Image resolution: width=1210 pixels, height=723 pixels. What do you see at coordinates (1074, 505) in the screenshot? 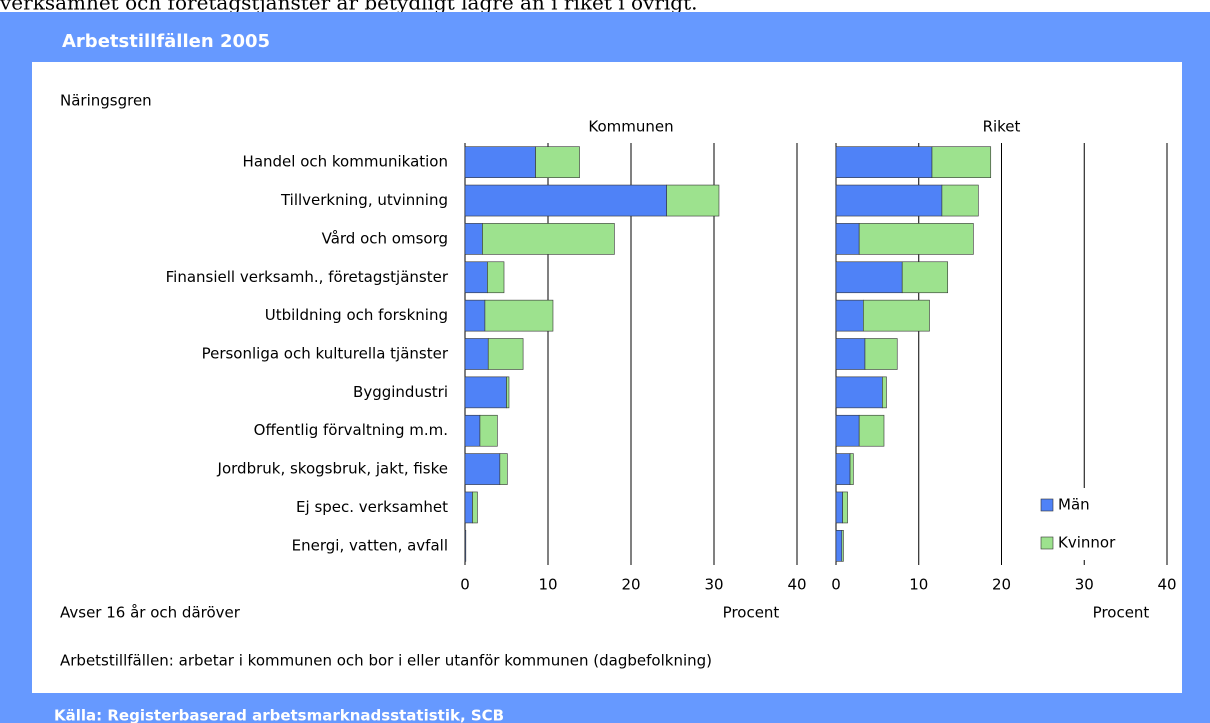
I see `legend-label: Män` at bounding box center [1074, 505].